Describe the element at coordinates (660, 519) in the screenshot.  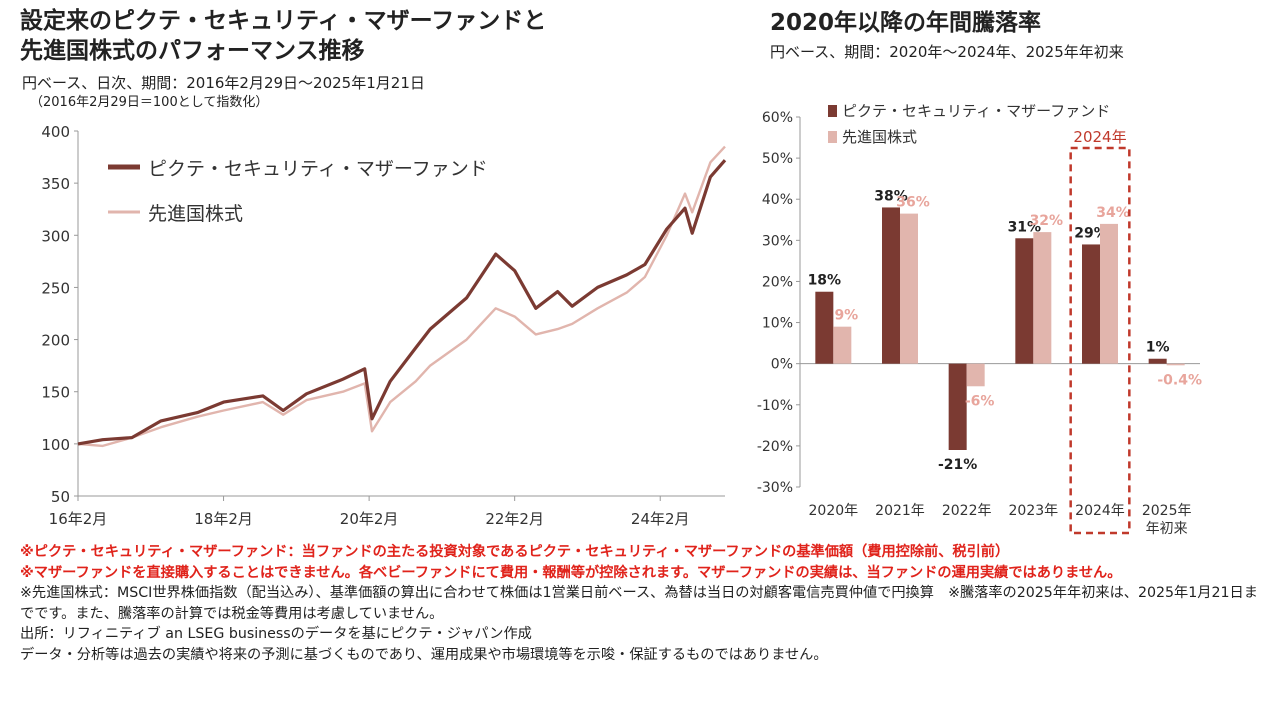
I see `x-tick-label: 24年2月` at that location.